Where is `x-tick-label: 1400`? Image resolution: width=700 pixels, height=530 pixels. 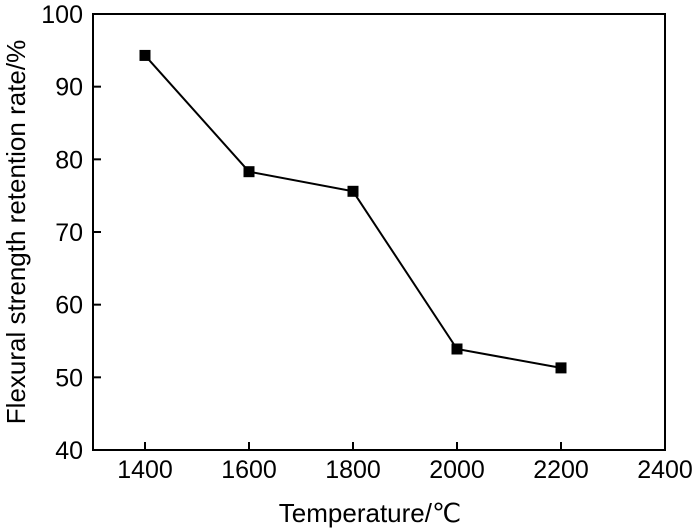 x-tick-label: 1400 is located at coordinates (145, 470).